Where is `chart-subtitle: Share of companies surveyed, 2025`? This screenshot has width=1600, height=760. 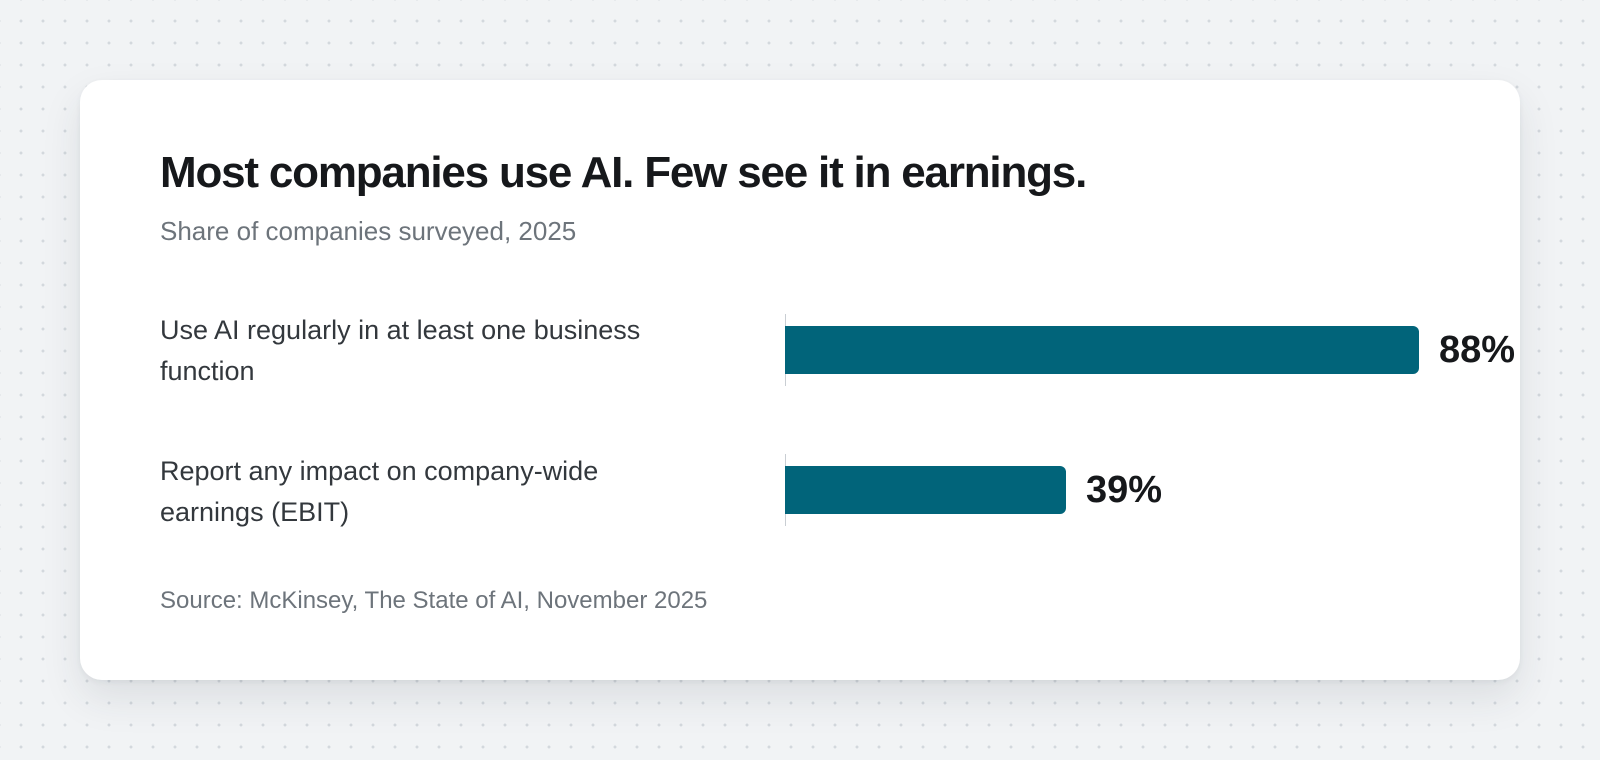 chart-subtitle: Share of companies surveyed, 2025 is located at coordinates (368, 231).